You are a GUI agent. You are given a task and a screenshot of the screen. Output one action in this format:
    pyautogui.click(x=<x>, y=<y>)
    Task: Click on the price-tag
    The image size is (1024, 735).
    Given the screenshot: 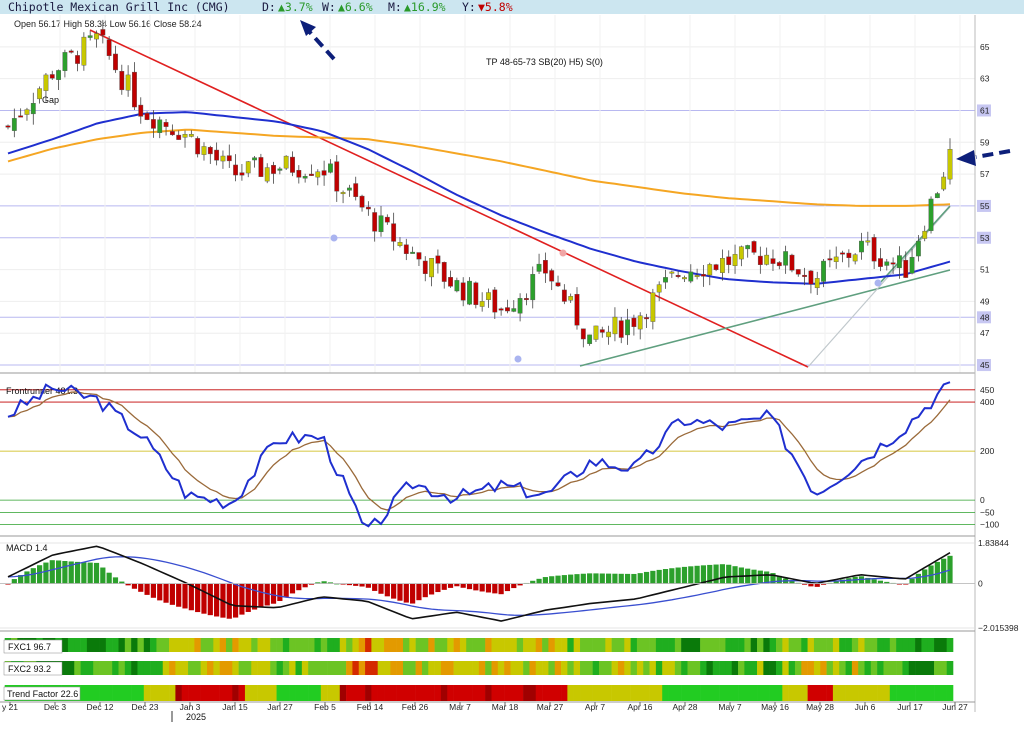 What is the action you would take?
    pyautogui.click(x=984, y=110)
    